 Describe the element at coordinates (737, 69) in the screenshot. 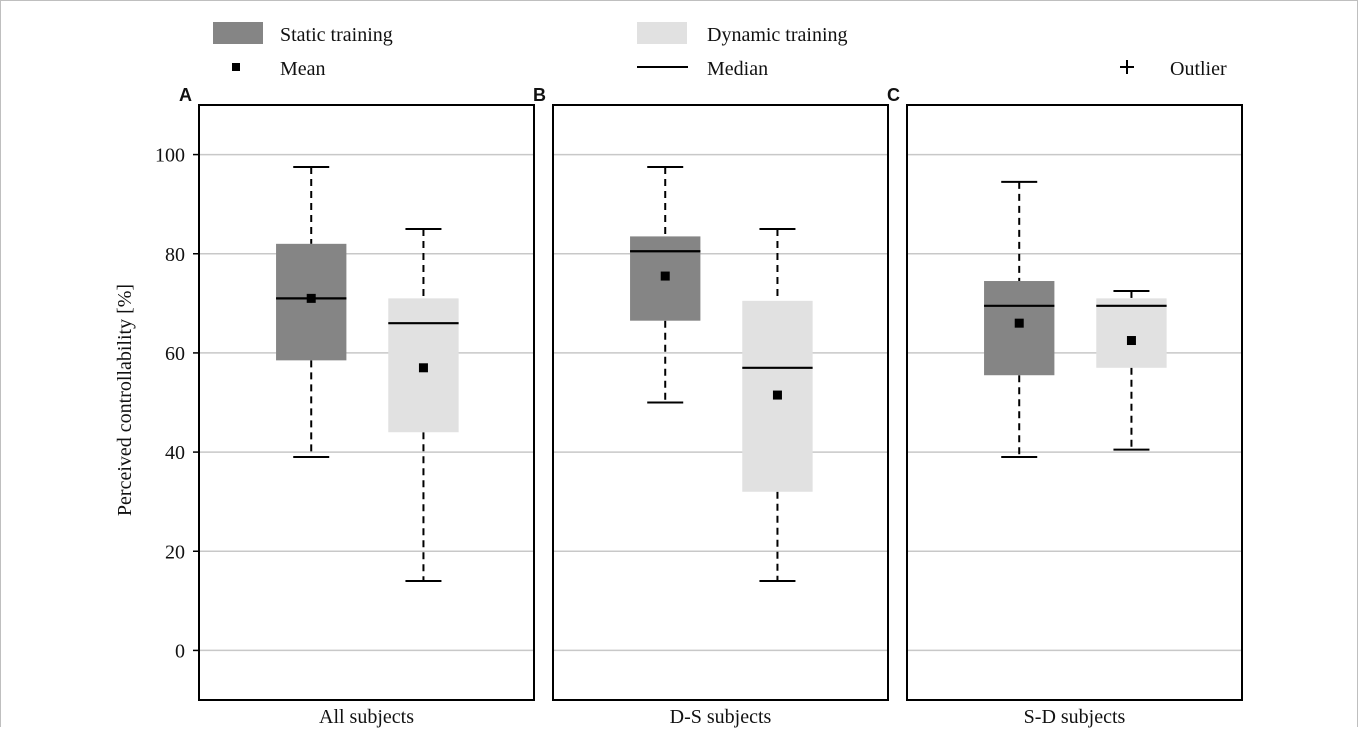

I see `legend-median-label: Median` at that location.